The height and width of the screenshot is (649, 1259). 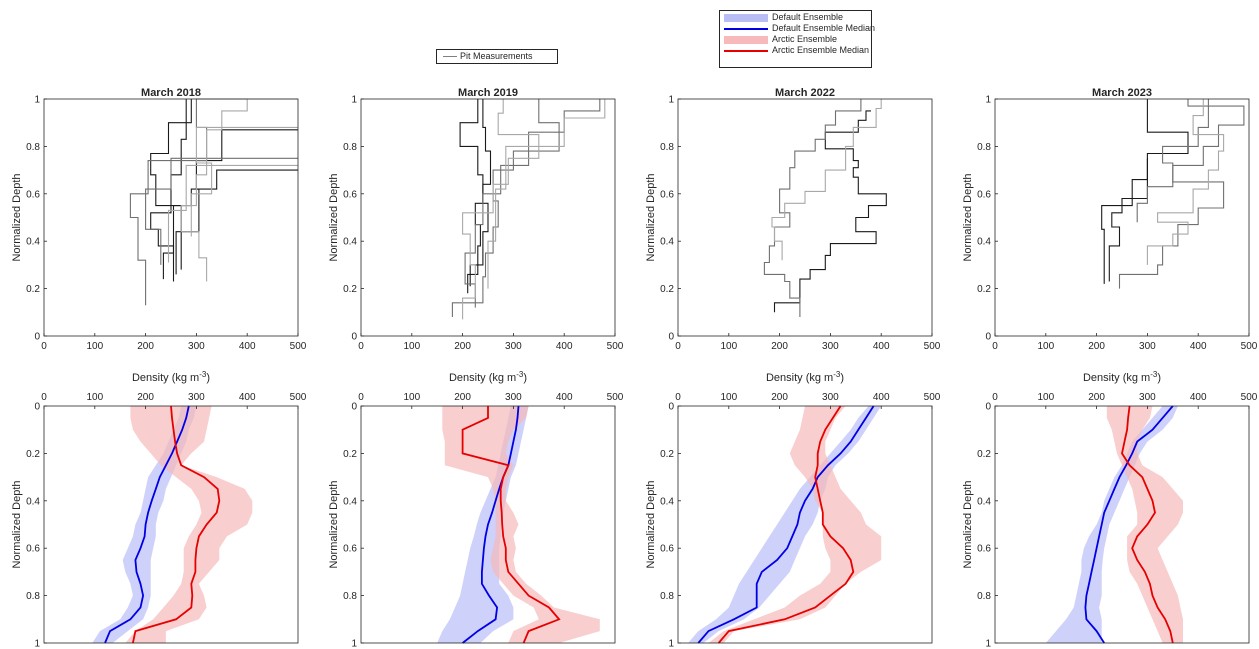 I want to click on arctic-ensemble-legend-label: Arctic Ensemble, so click(x=805, y=39).